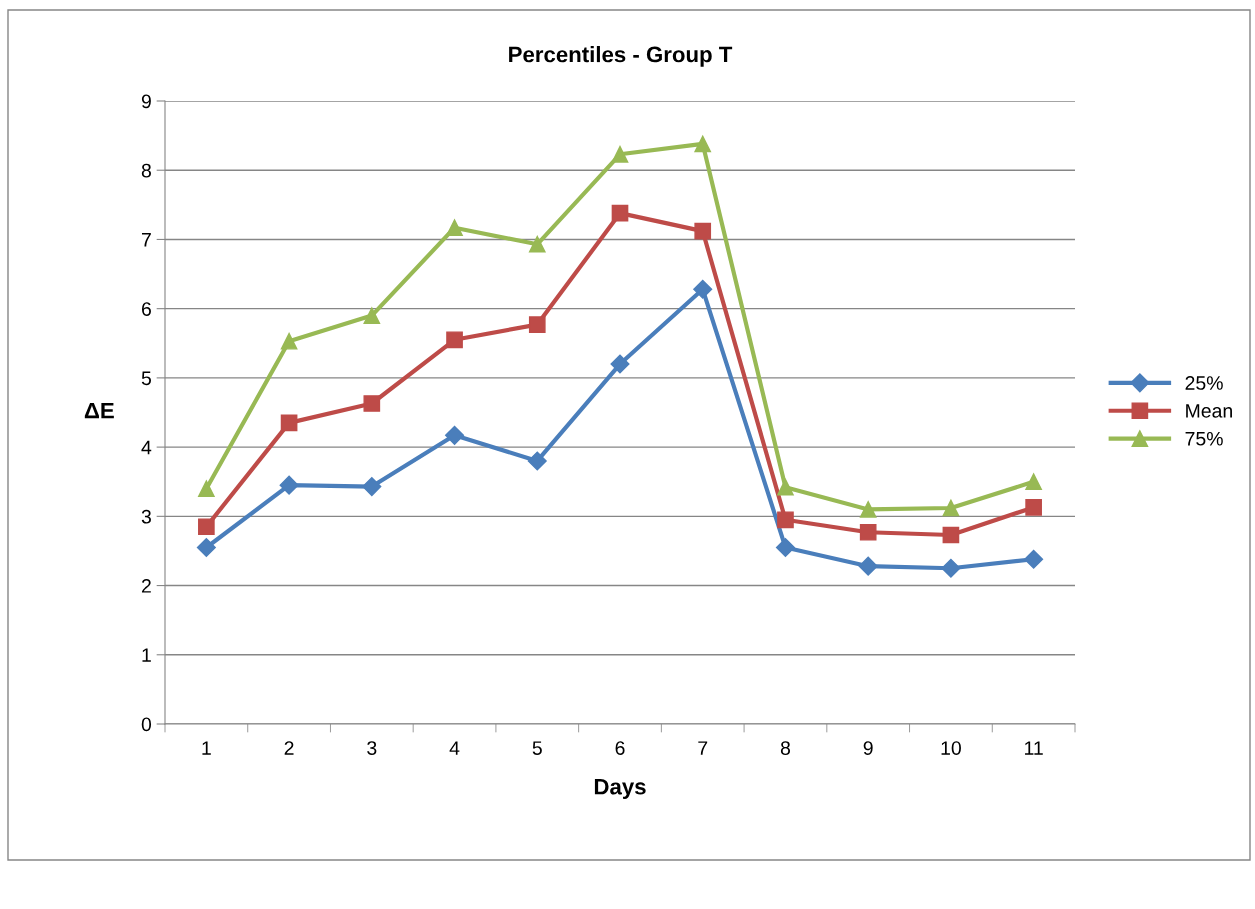 The width and height of the screenshot is (1255, 909). What do you see at coordinates (146, 309) in the screenshot?
I see `y-tick-label: 6` at bounding box center [146, 309].